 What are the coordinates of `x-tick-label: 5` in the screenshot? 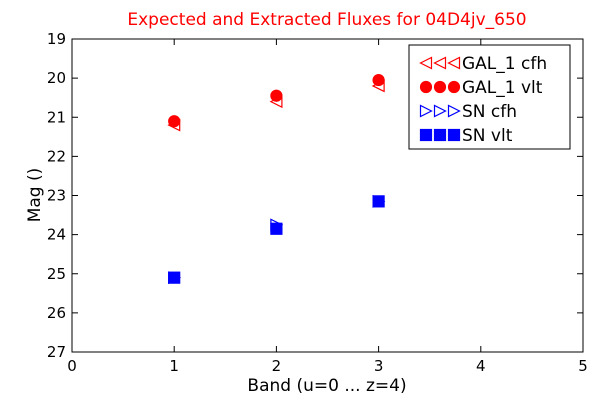 It's located at (583, 366).